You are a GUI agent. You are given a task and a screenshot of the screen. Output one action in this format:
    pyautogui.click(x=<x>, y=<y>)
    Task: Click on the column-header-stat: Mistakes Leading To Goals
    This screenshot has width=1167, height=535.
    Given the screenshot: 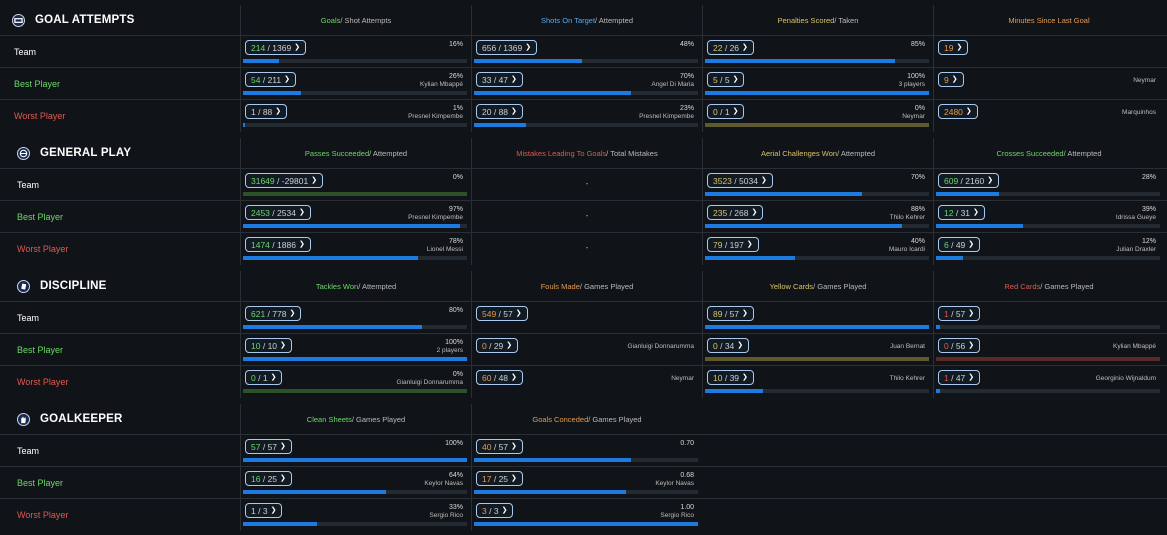 What is the action you would take?
    pyautogui.click(x=561, y=153)
    